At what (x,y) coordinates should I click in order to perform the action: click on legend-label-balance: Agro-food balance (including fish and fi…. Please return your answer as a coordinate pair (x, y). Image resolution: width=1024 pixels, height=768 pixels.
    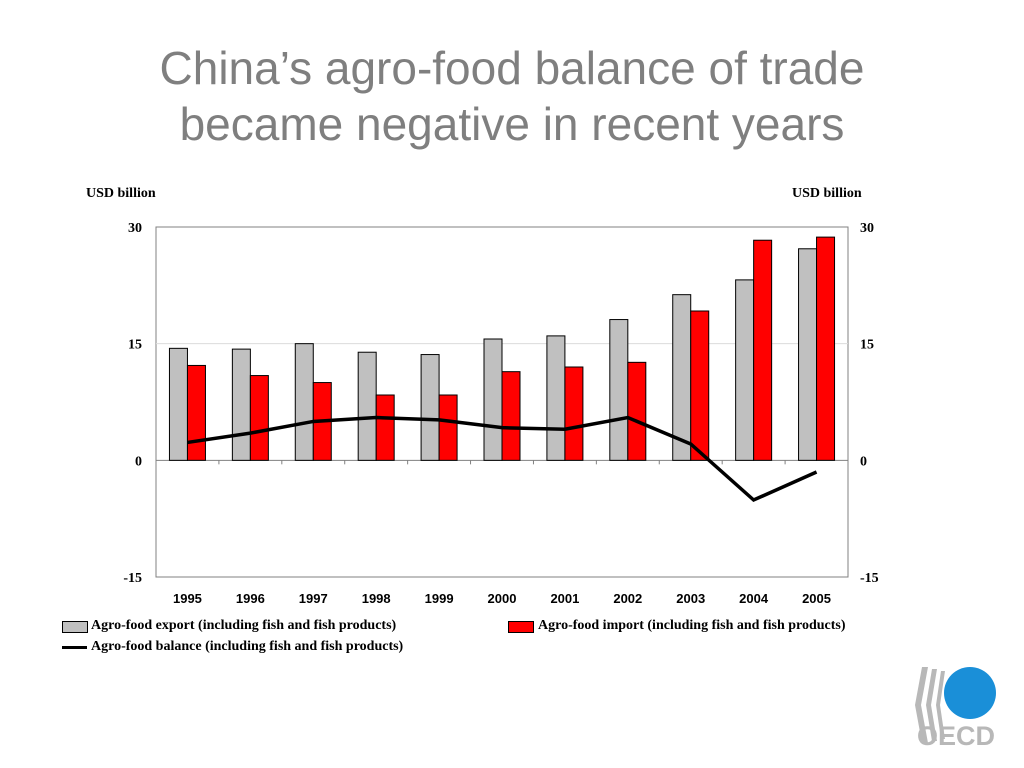
    Looking at the image, I should click on (247, 646).